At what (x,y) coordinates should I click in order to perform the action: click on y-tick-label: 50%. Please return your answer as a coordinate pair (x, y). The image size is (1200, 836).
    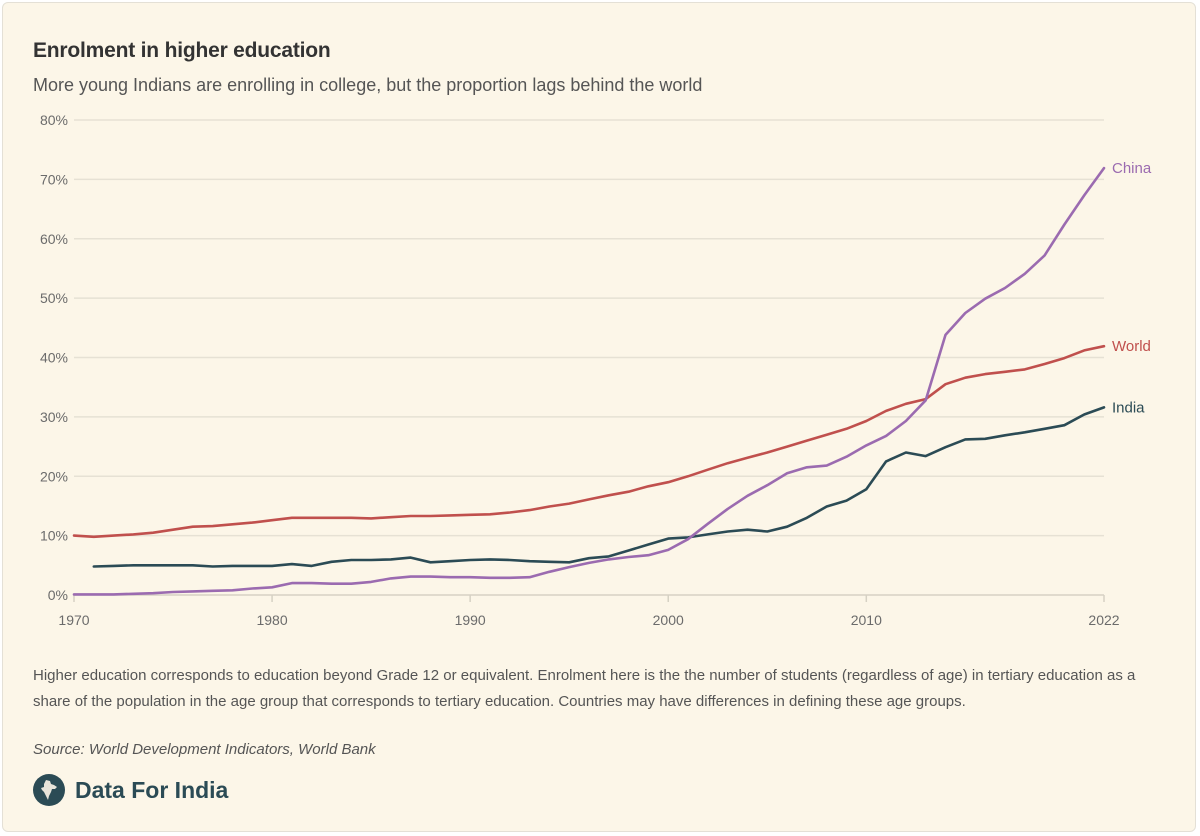
    Looking at the image, I should click on (54, 298).